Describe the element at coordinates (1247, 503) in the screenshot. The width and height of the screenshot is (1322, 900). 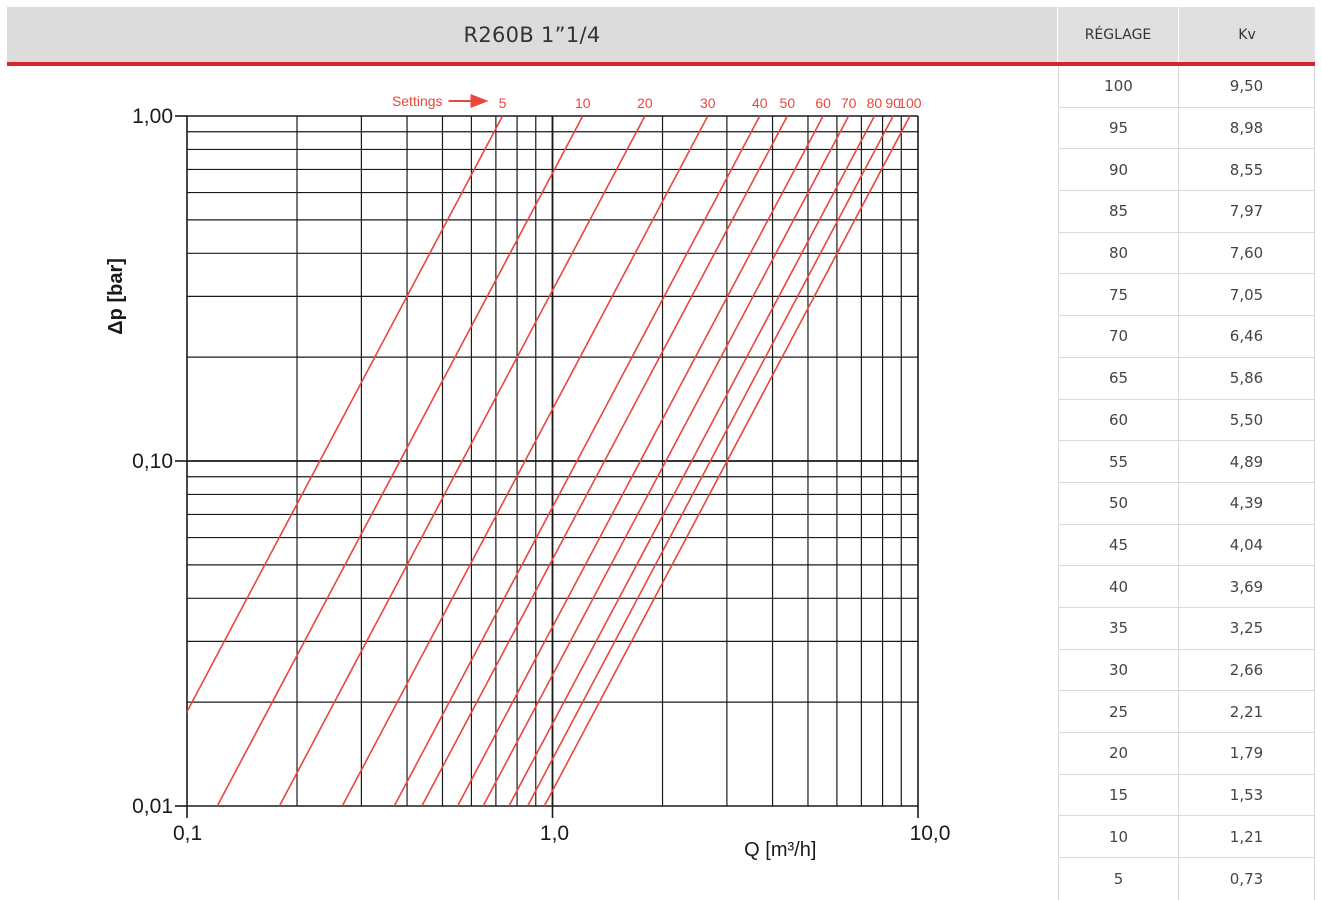
I see `kv-cell: 4,39` at that location.